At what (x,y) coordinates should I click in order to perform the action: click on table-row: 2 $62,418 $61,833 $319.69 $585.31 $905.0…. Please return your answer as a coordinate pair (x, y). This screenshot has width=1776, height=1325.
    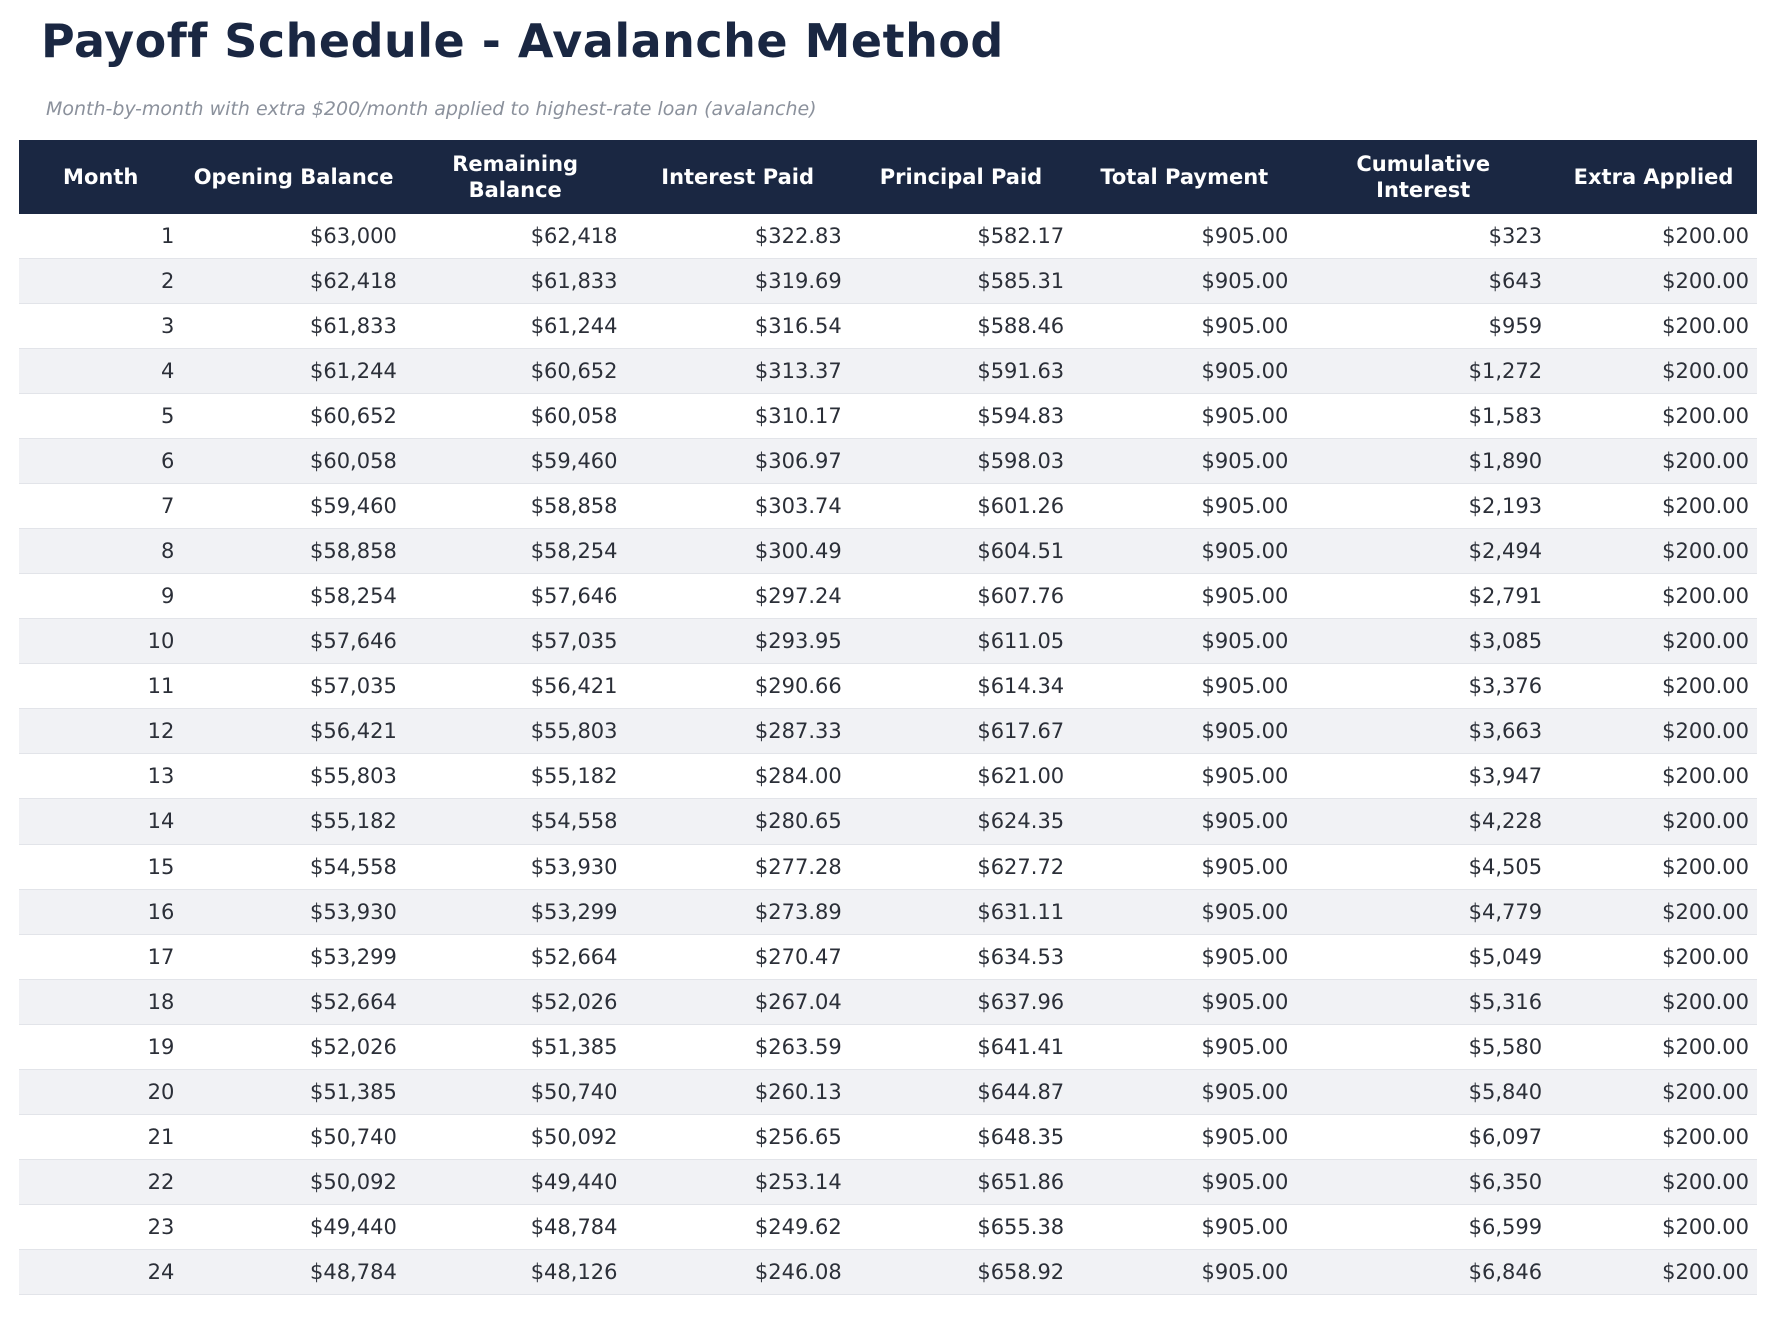
    Looking at the image, I should click on (888, 281).